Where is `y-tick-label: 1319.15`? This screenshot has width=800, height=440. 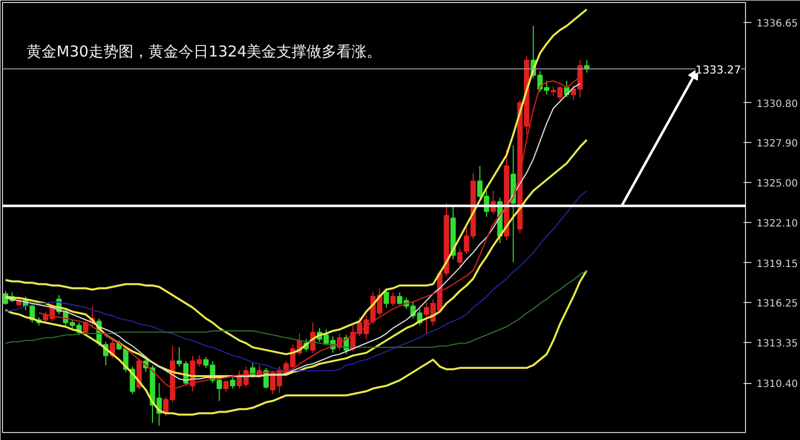 y-tick-label: 1319.15 is located at coordinates (777, 264).